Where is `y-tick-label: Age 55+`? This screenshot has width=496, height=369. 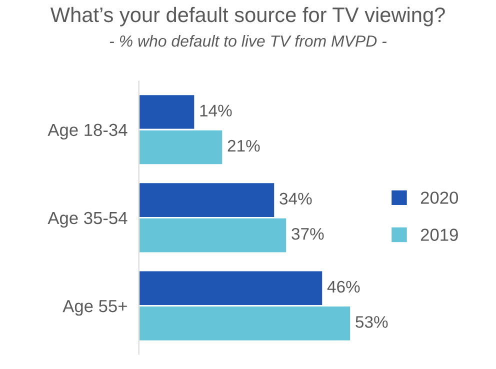
y-tick-label: Age 55+ is located at coordinates (94, 308).